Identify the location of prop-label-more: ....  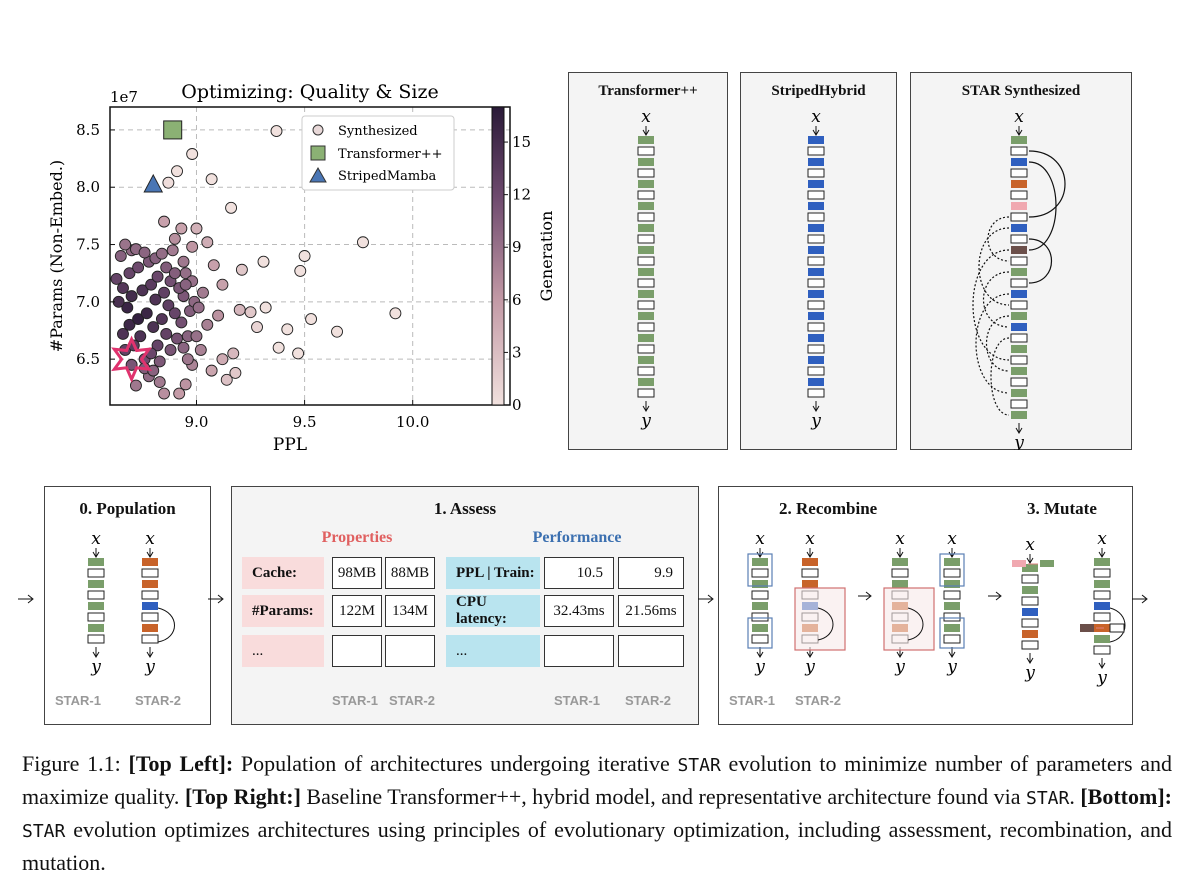
(283, 651).